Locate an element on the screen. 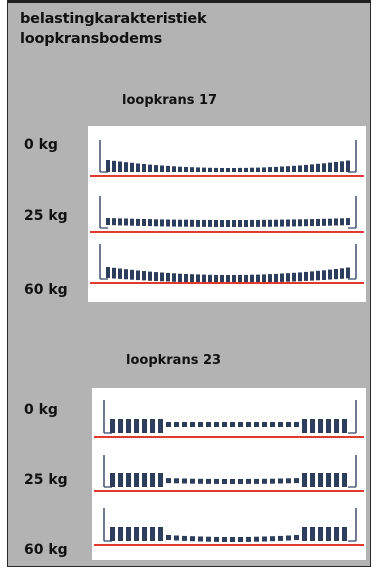 Image resolution: width=380 pixels, height=569 pixels. floor-lk23-25kg is located at coordinates (229, 473).